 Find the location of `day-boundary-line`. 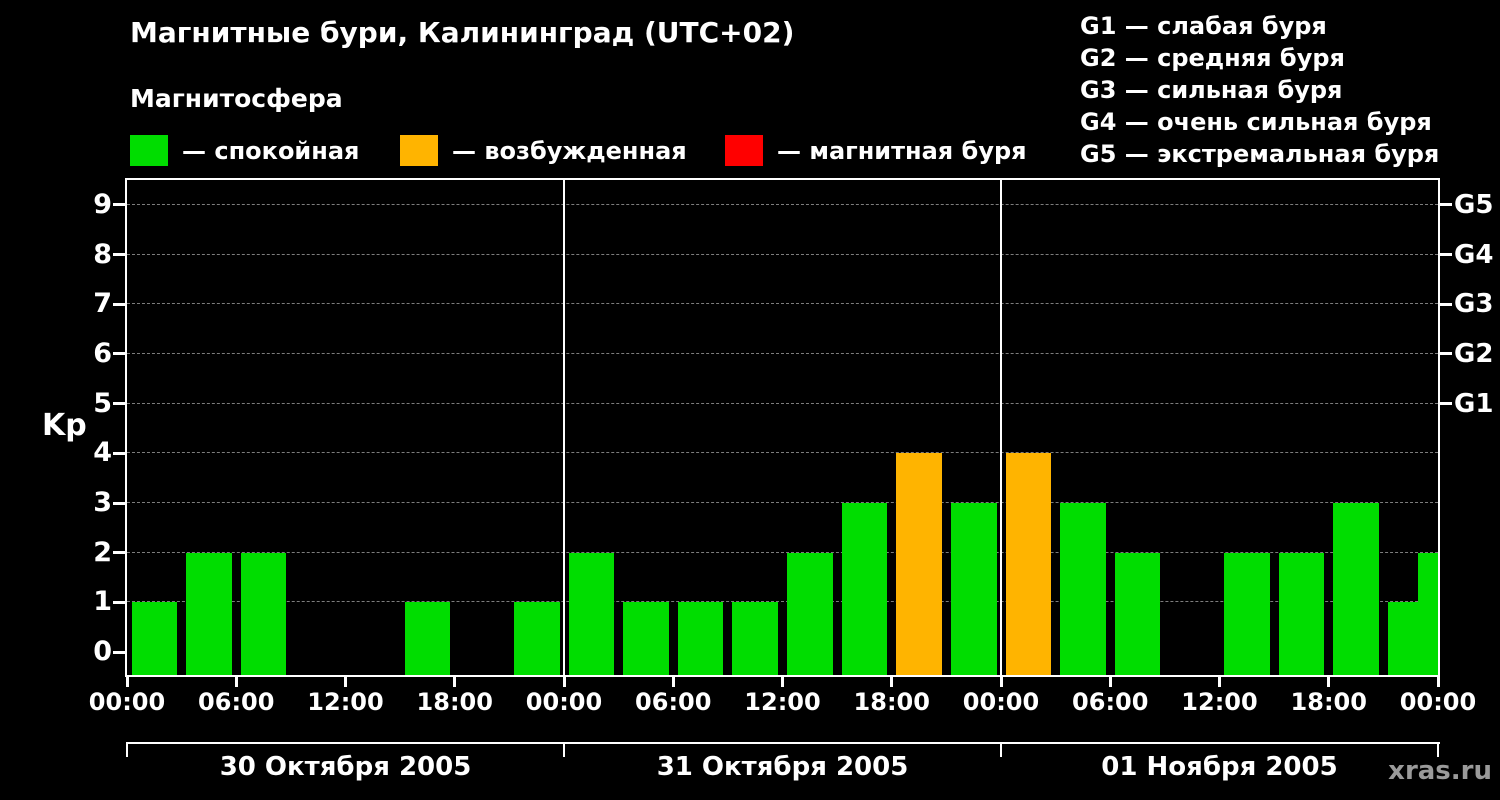

day-boundary-line is located at coordinates (564, 427).